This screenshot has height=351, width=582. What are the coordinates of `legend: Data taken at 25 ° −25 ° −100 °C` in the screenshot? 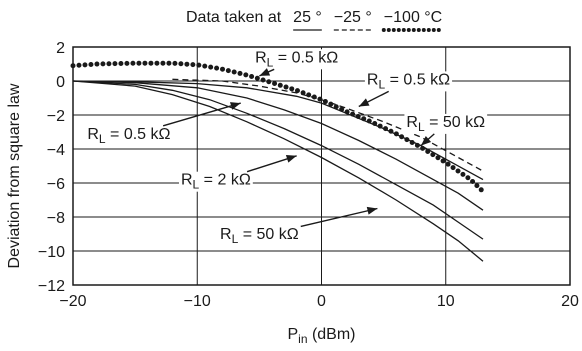 It's located at (315, 20).